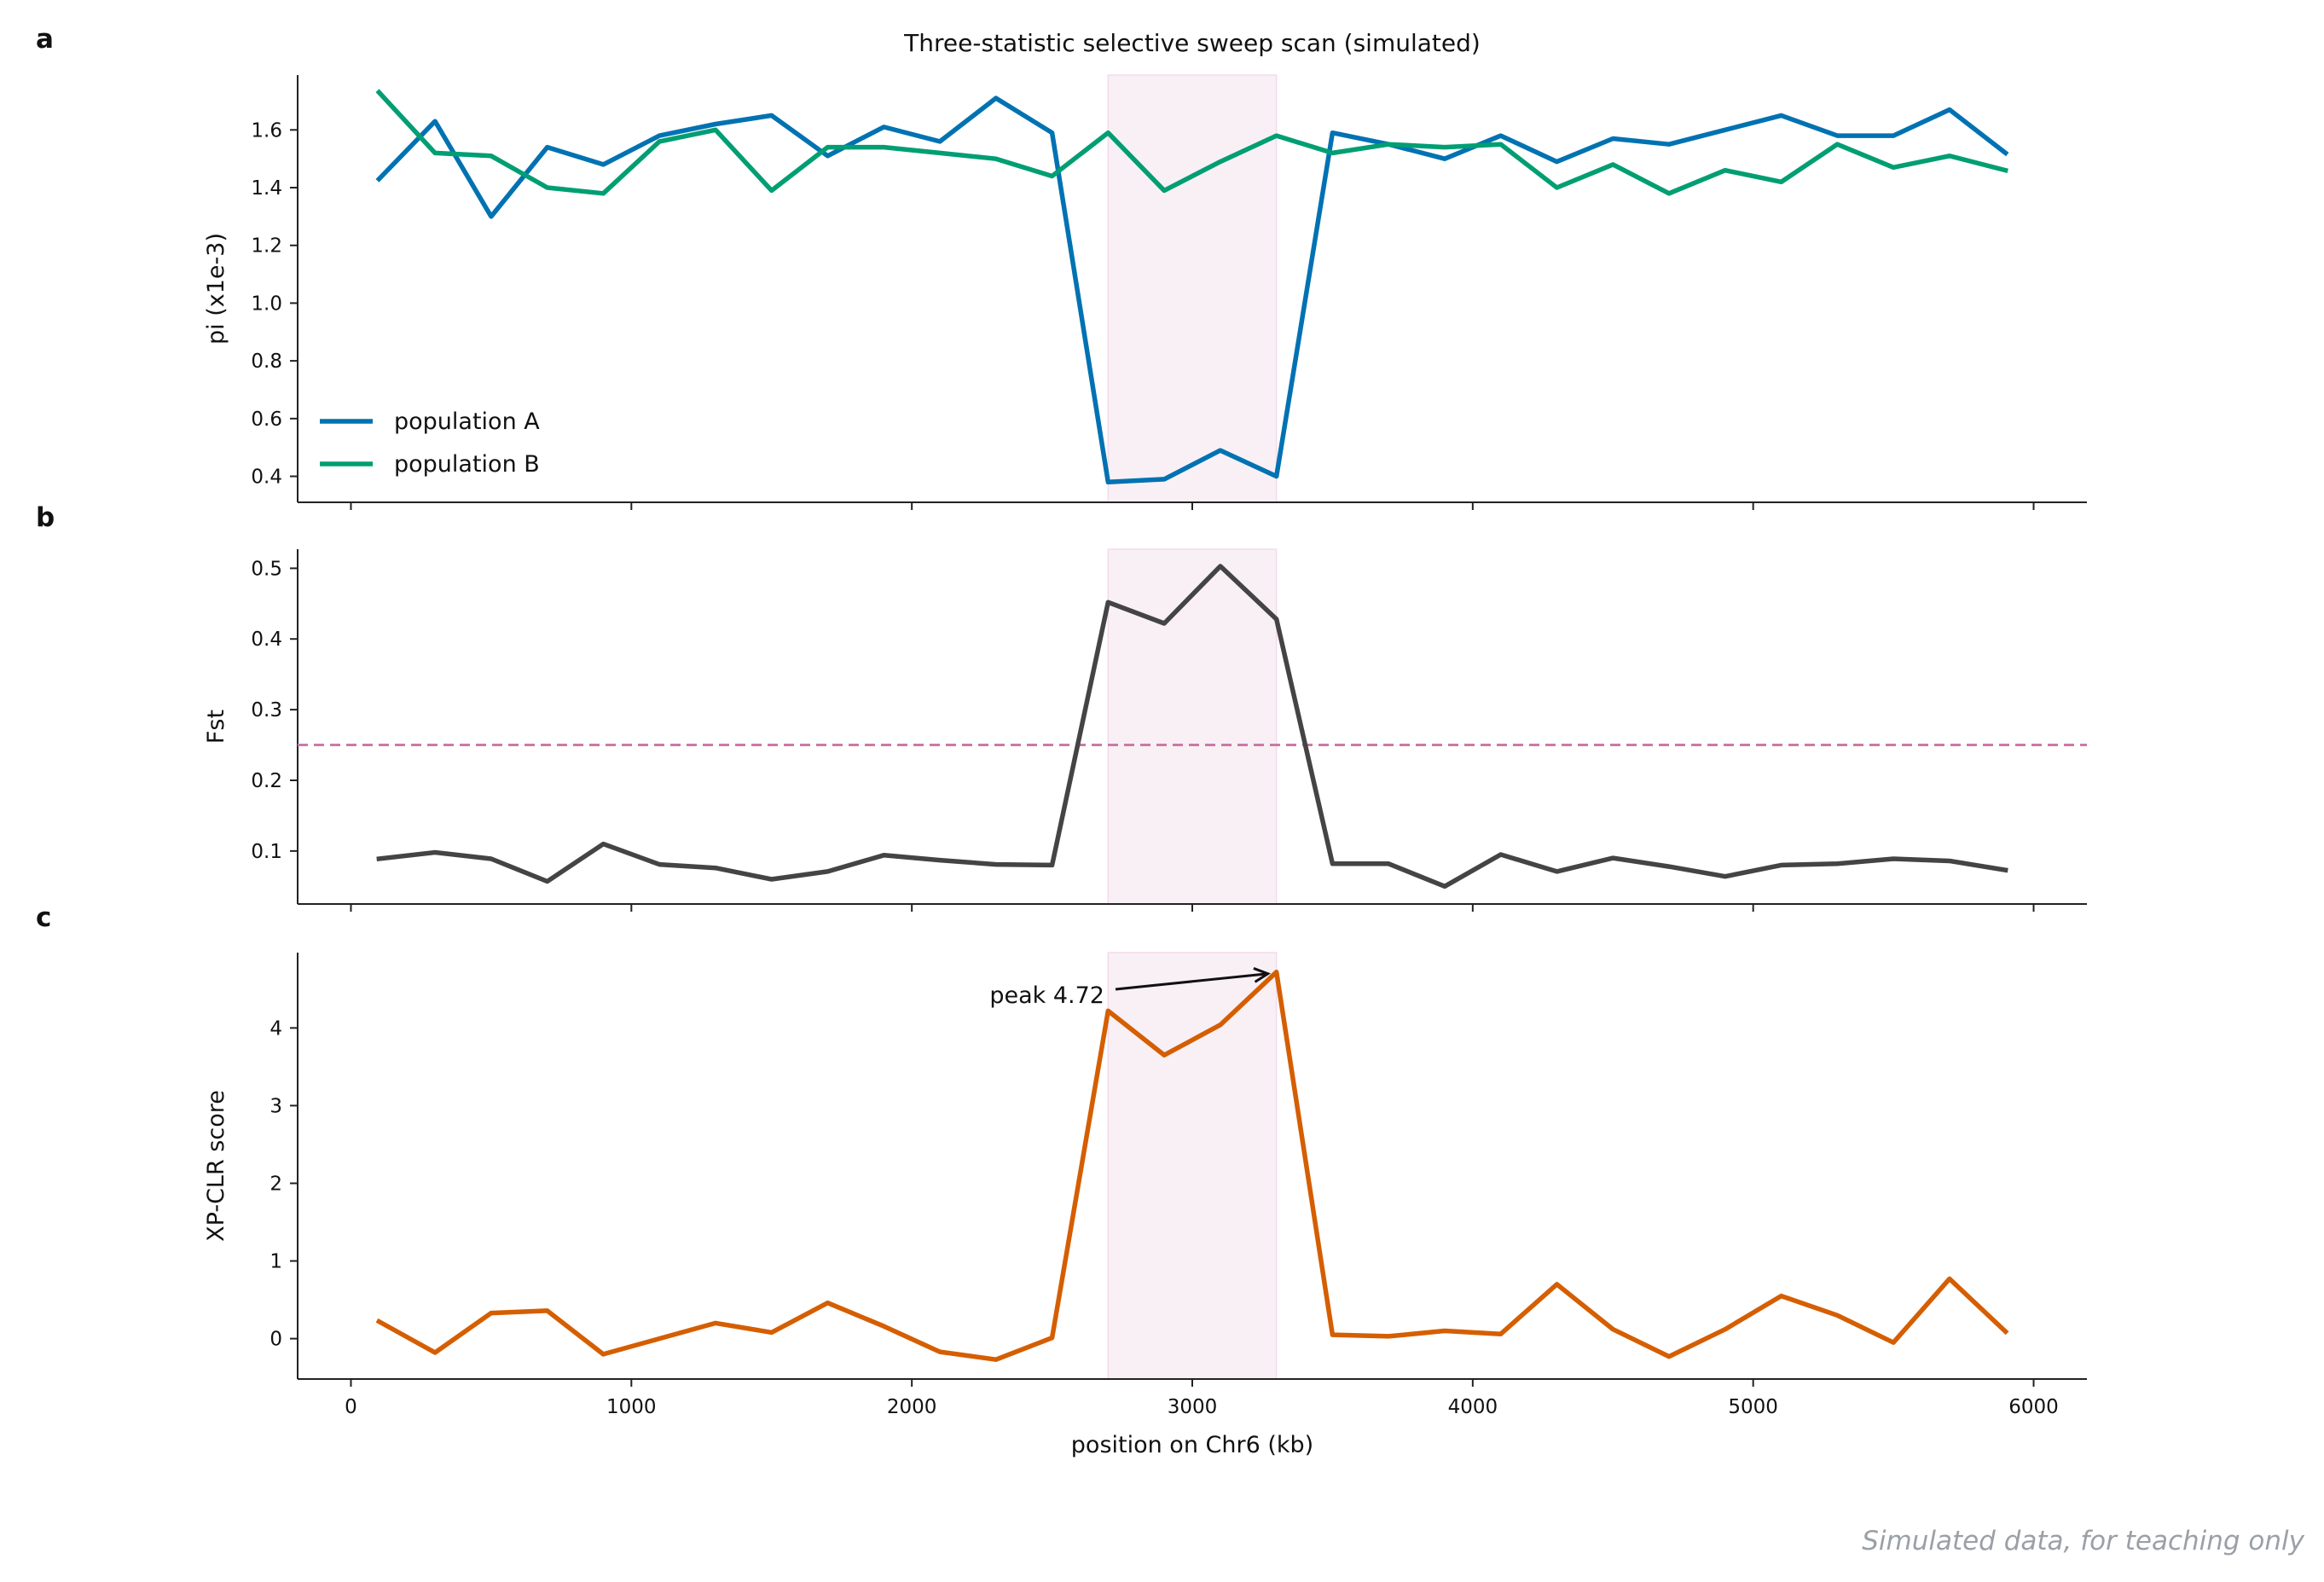 This screenshot has height=1582, width=2324. I want to click on y-tick-label: 3, so click(275, 1106).